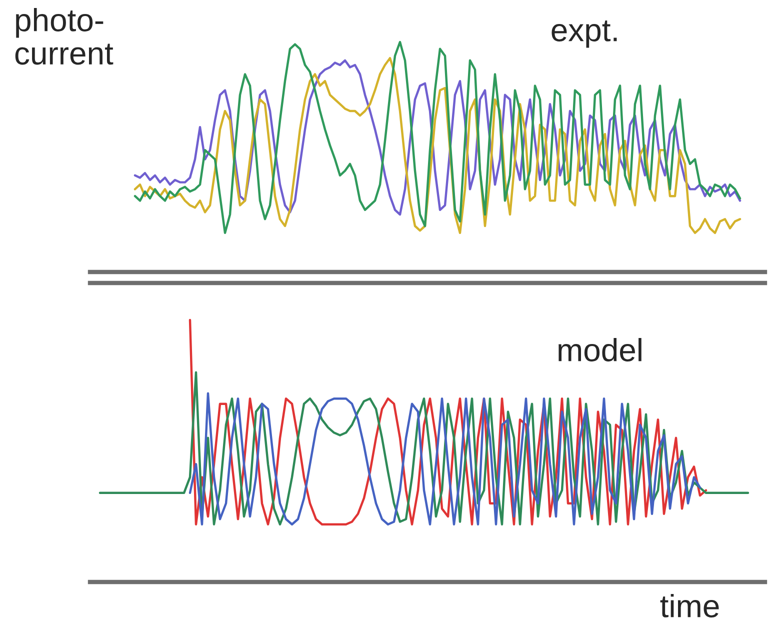  What do you see at coordinates (600, 350) in the screenshot?
I see `chart-title: model` at bounding box center [600, 350].